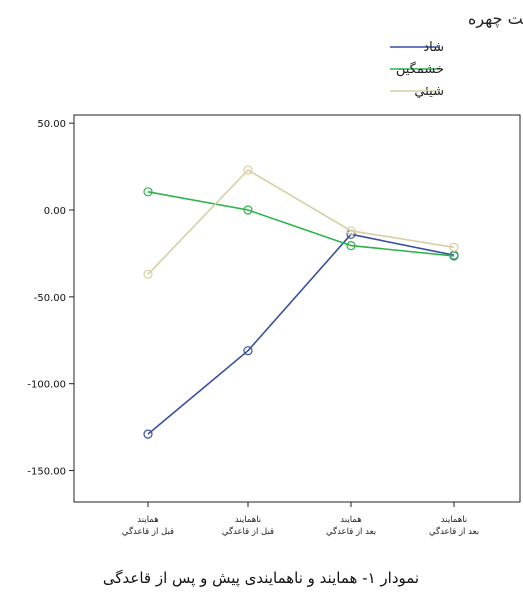  What do you see at coordinates (433, 47) in the screenshot?
I see `legend-label: شاد` at bounding box center [433, 47].